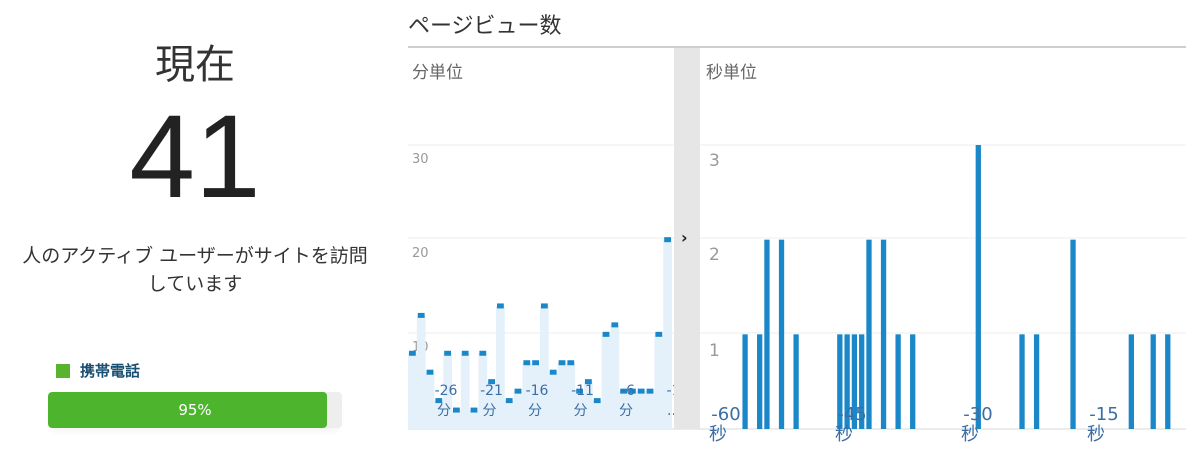  What do you see at coordinates (110, 371) in the screenshot?
I see `legend-label: 携帯電話` at bounding box center [110, 371].